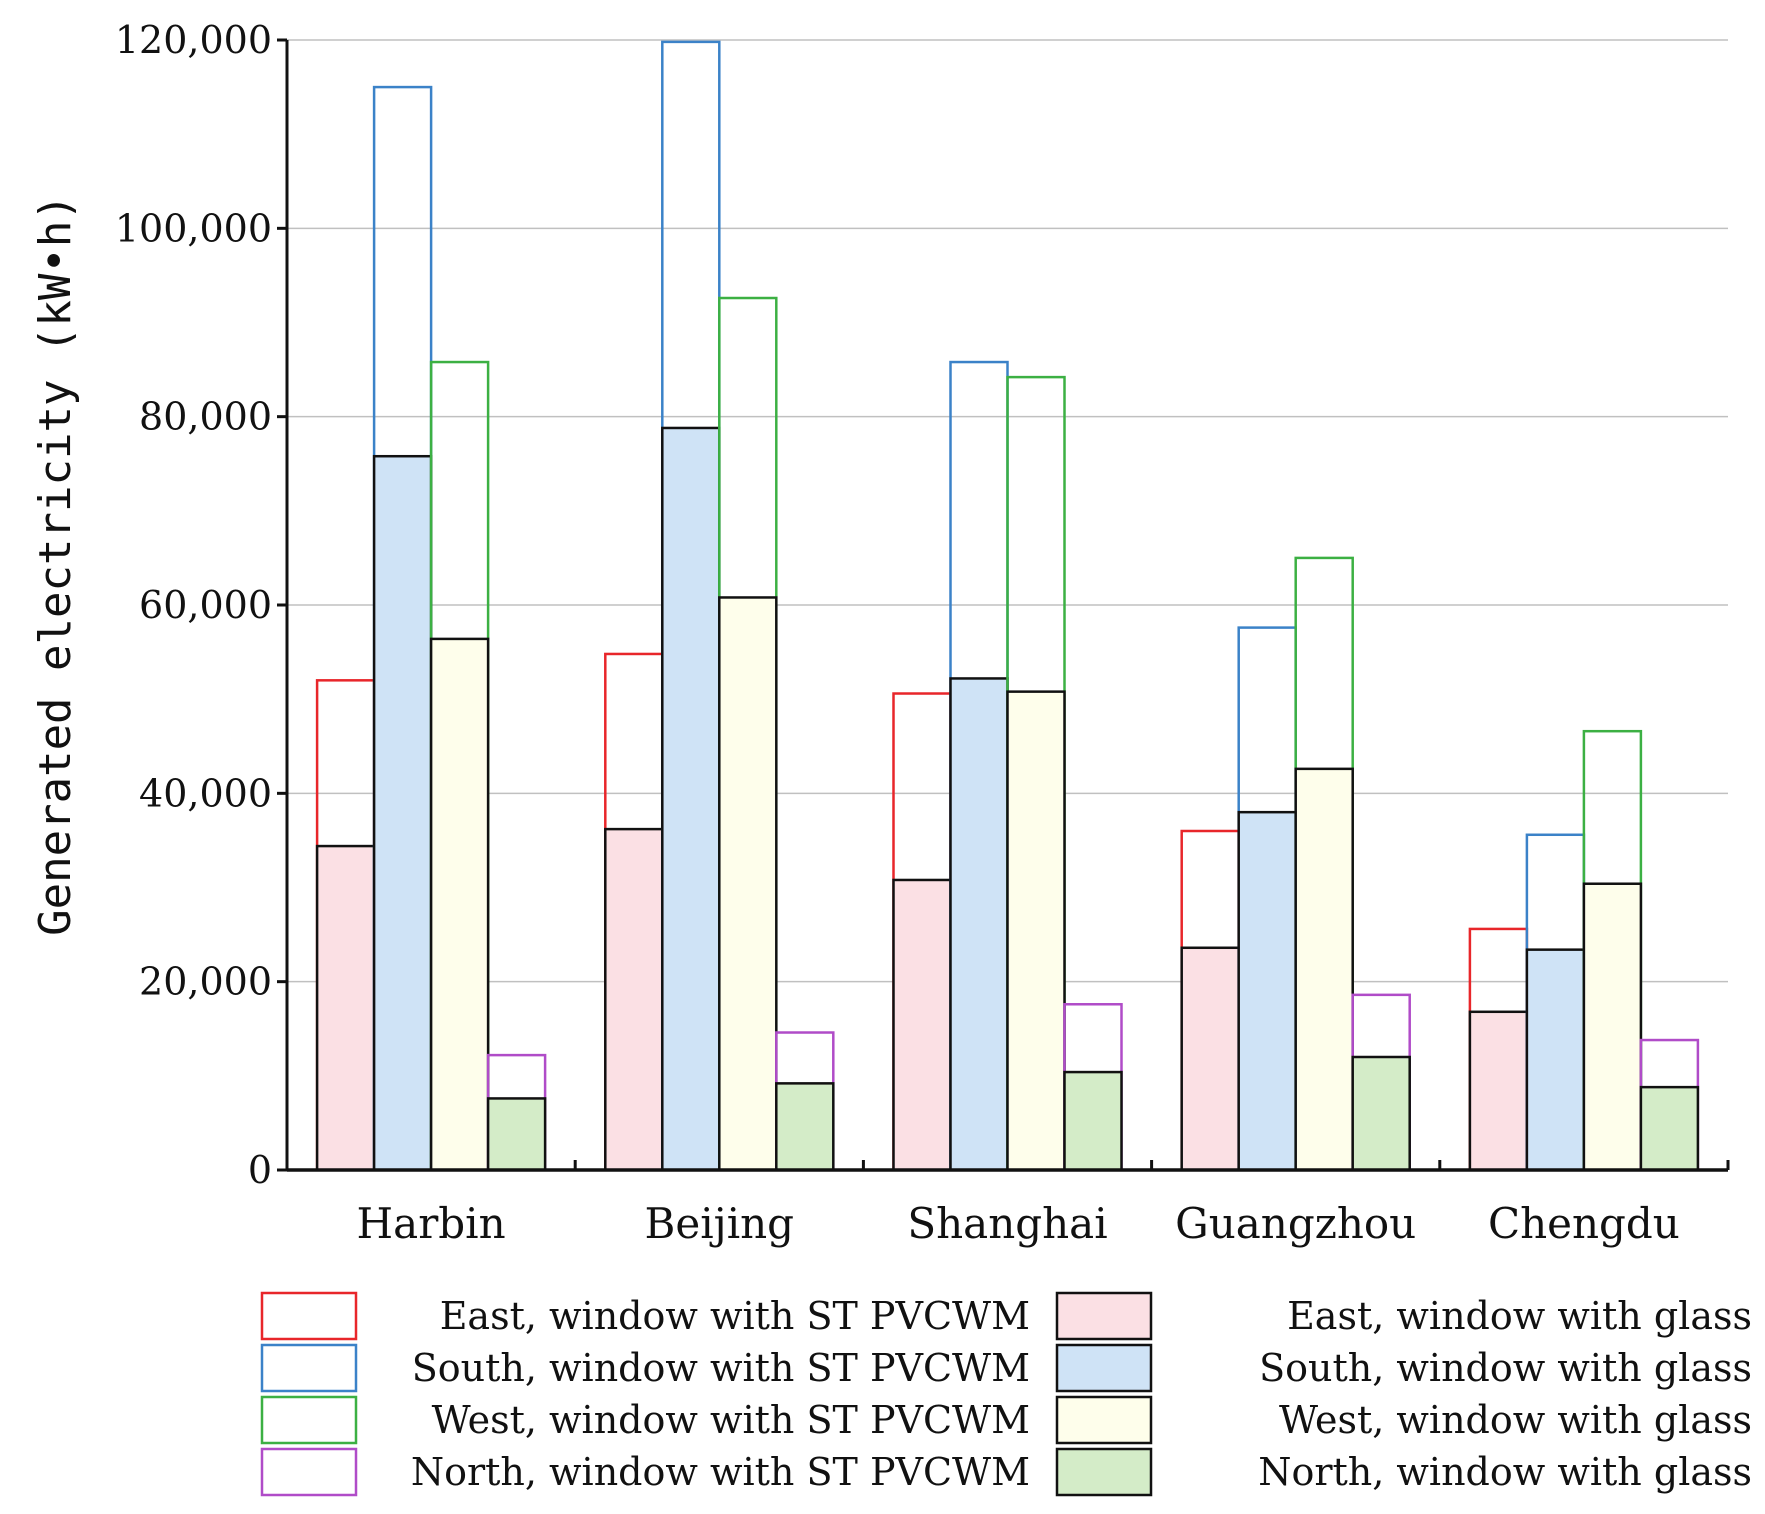 The image size is (1765, 1514). Describe the element at coordinates (1584, 1223) in the screenshot. I see `x-category-label: Chengdu` at that location.